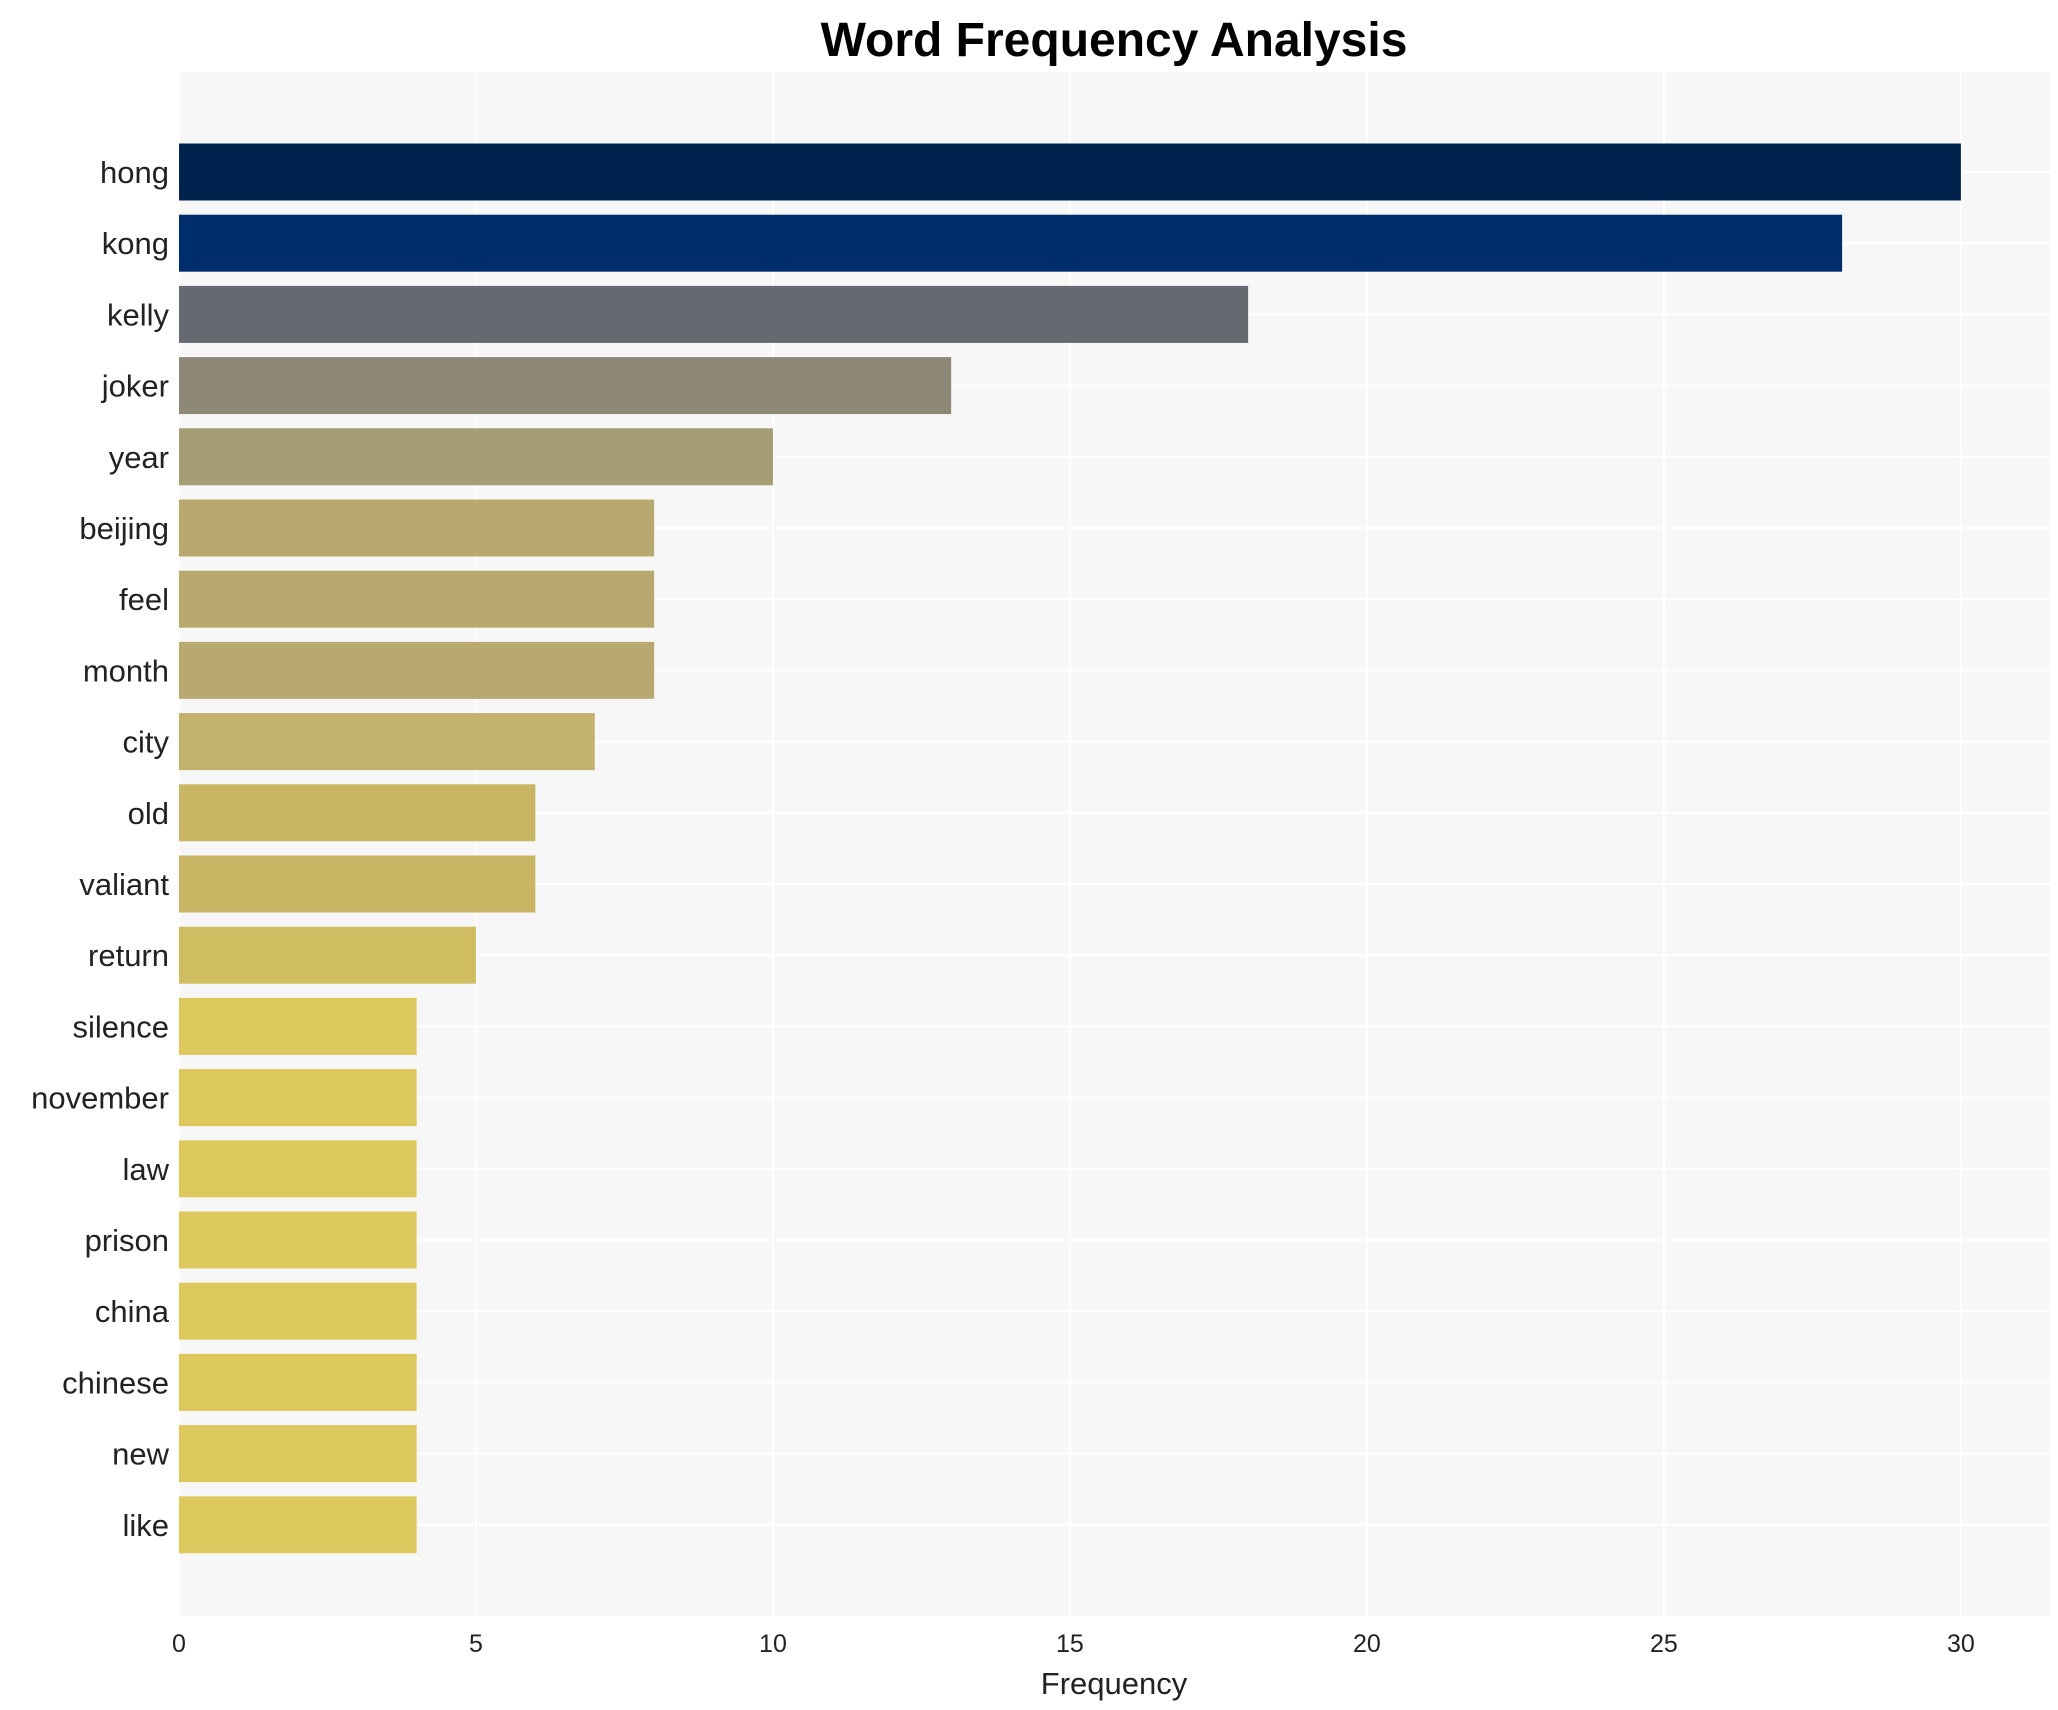 This screenshot has width=2058, height=1710. Describe the element at coordinates (132, 1311) in the screenshot. I see `y-tick-label-china: china` at that location.